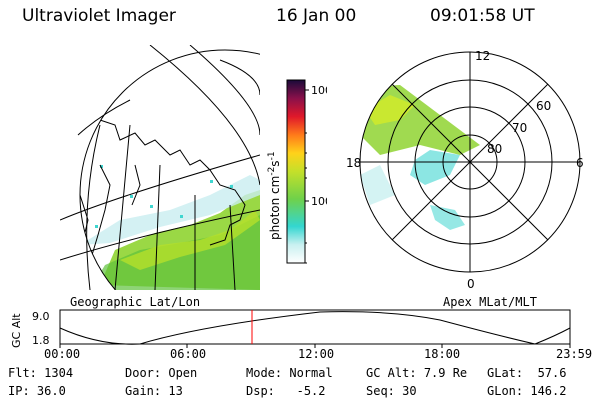  What do you see at coordinates (494, 149) in the screenshot?
I see `mlat-label-80: 80` at bounding box center [494, 149].